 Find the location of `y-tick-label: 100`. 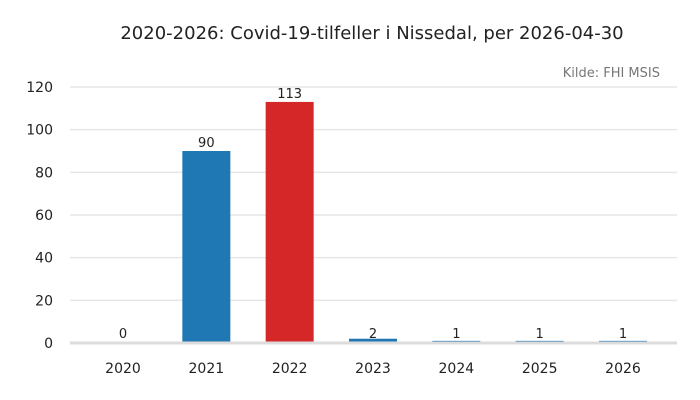

y-tick-label: 100 is located at coordinates (39, 131).